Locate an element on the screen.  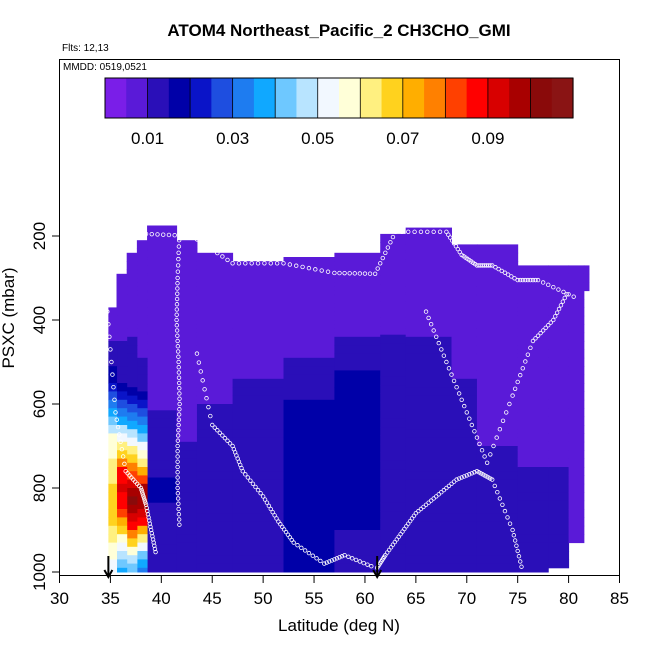
colorbar-tick-label: 0.01 is located at coordinates (147, 138).